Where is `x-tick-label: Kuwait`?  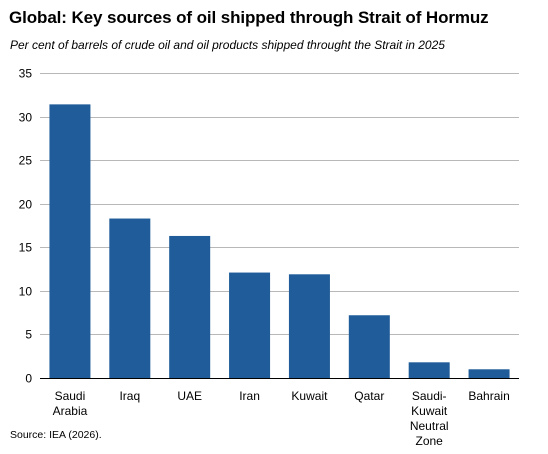 x-tick-label: Kuwait is located at coordinates (309, 396).